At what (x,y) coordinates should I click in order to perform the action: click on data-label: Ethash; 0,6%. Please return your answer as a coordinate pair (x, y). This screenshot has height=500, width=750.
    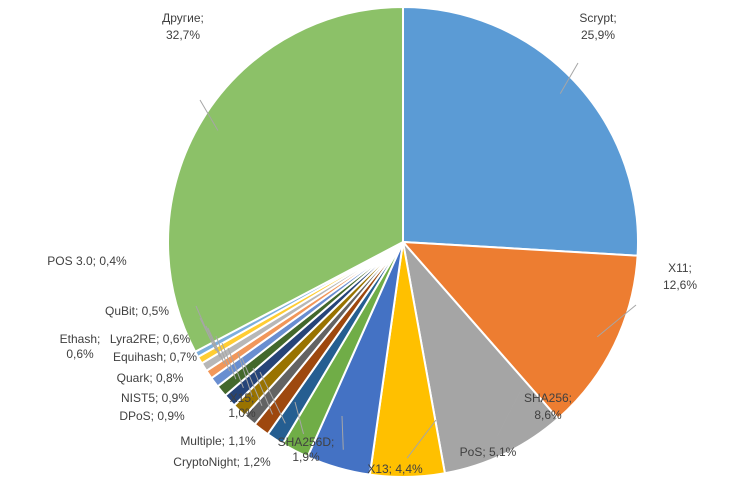
    Looking at the image, I should click on (80, 346).